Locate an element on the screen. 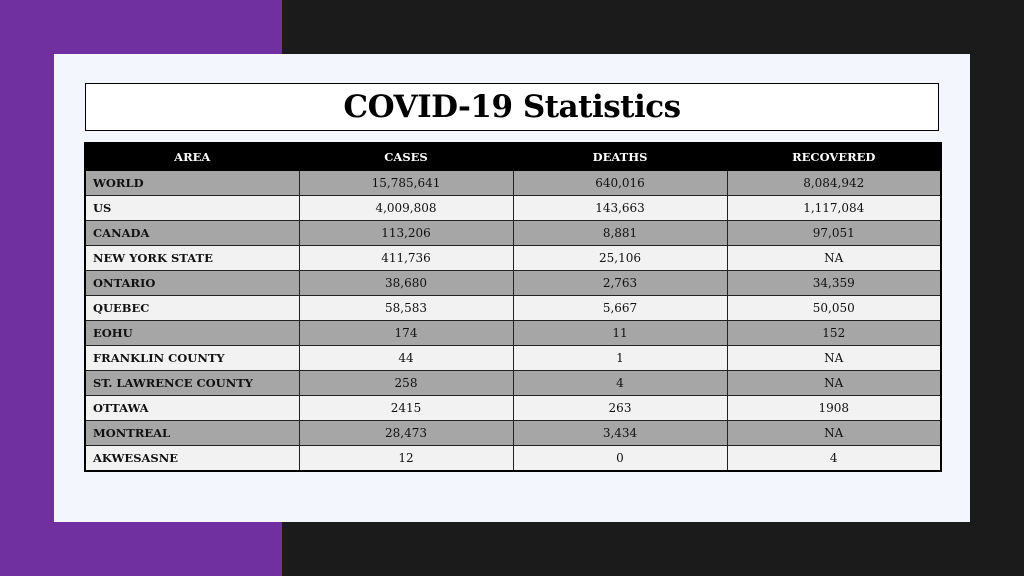  cases-cell: 2415 is located at coordinates (406, 408).